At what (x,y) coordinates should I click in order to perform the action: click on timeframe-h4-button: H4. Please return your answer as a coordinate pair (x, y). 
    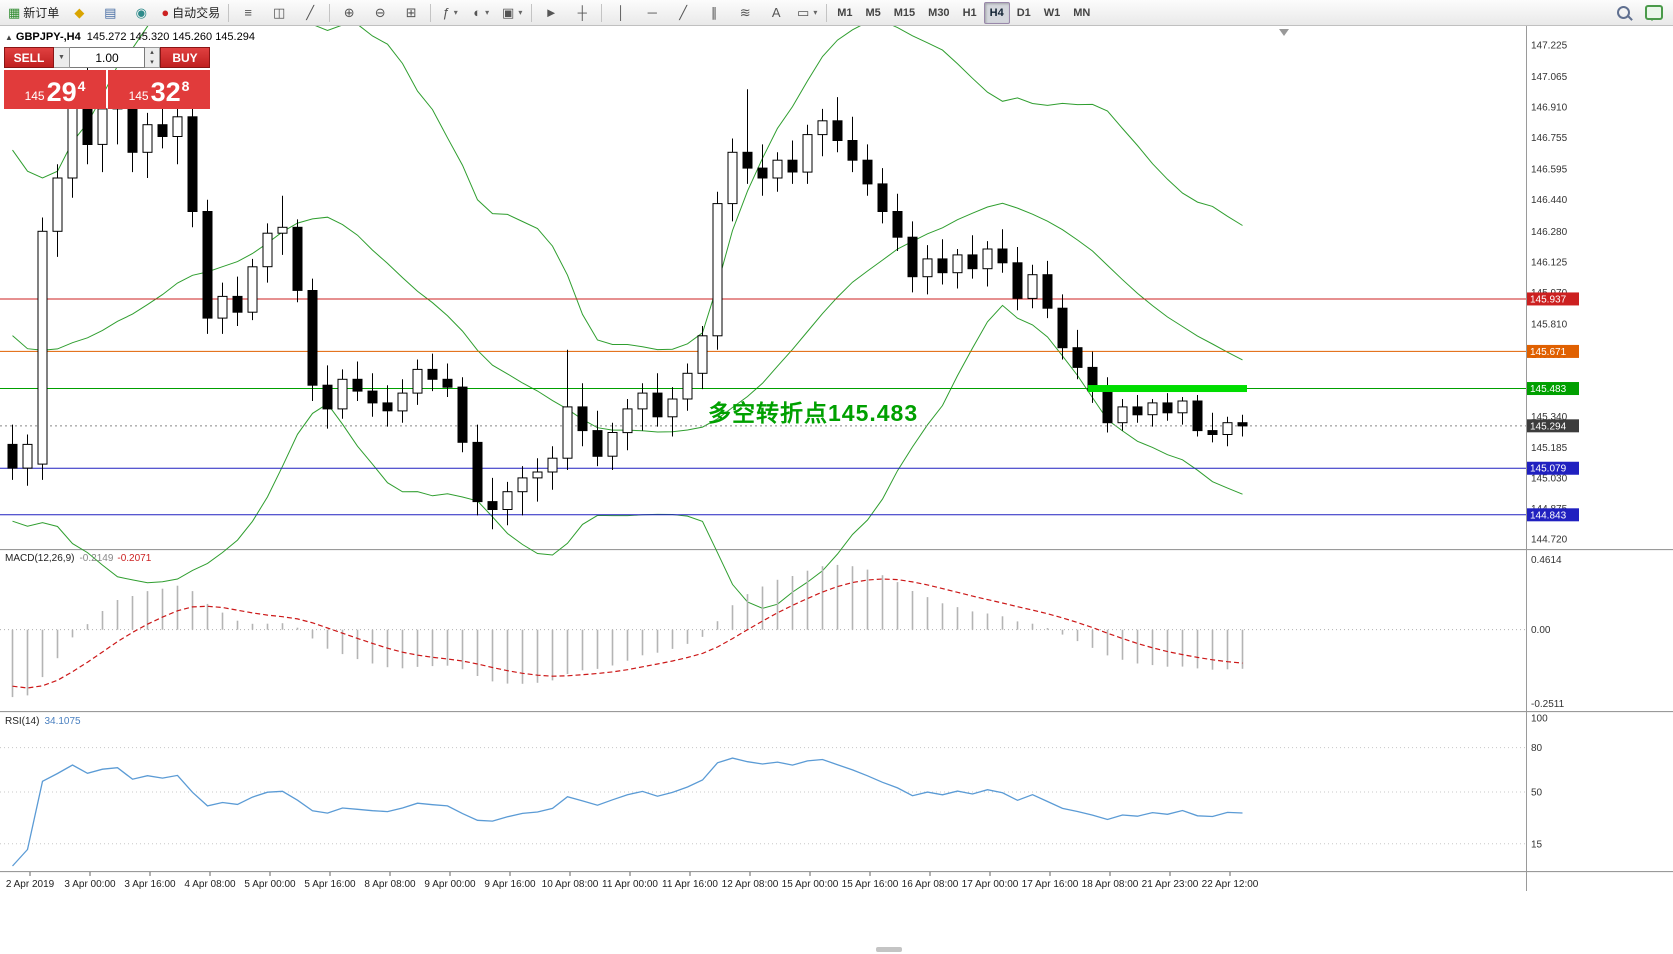
    Looking at the image, I should click on (996, 12).